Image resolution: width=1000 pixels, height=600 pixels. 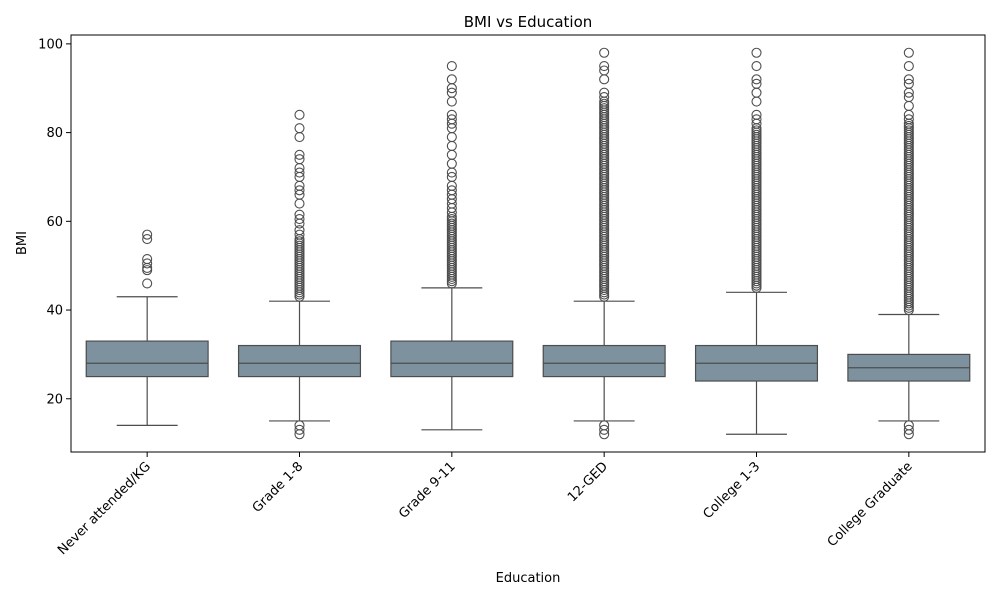 I want to click on x-tick-label: Never attended/KG, so click(x=104, y=508).